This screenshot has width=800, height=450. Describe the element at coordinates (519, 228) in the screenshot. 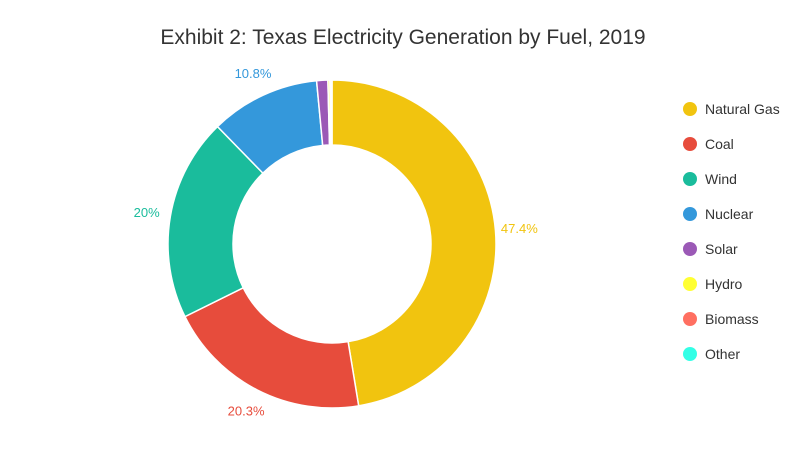

I see `slice-label-natural-gas: 47.4%` at that location.